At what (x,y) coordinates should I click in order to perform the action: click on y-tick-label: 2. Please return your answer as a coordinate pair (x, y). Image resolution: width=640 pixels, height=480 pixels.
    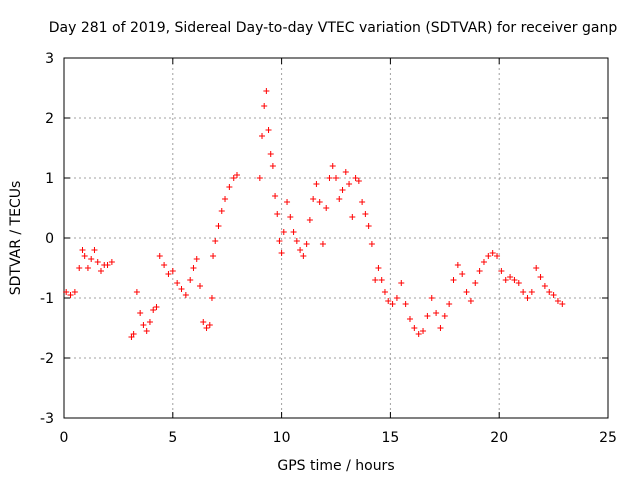
    Looking at the image, I should click on (49, 119).